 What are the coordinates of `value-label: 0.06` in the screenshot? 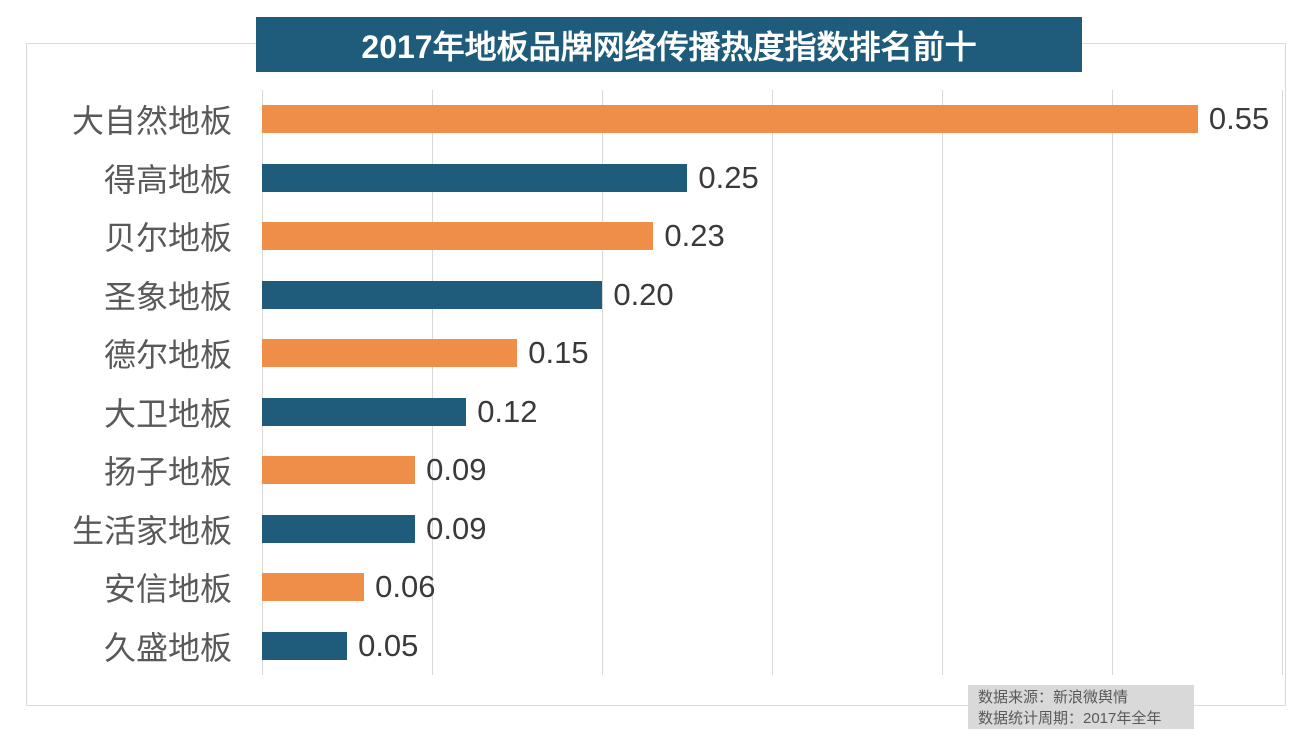 It's located at (405, 587).